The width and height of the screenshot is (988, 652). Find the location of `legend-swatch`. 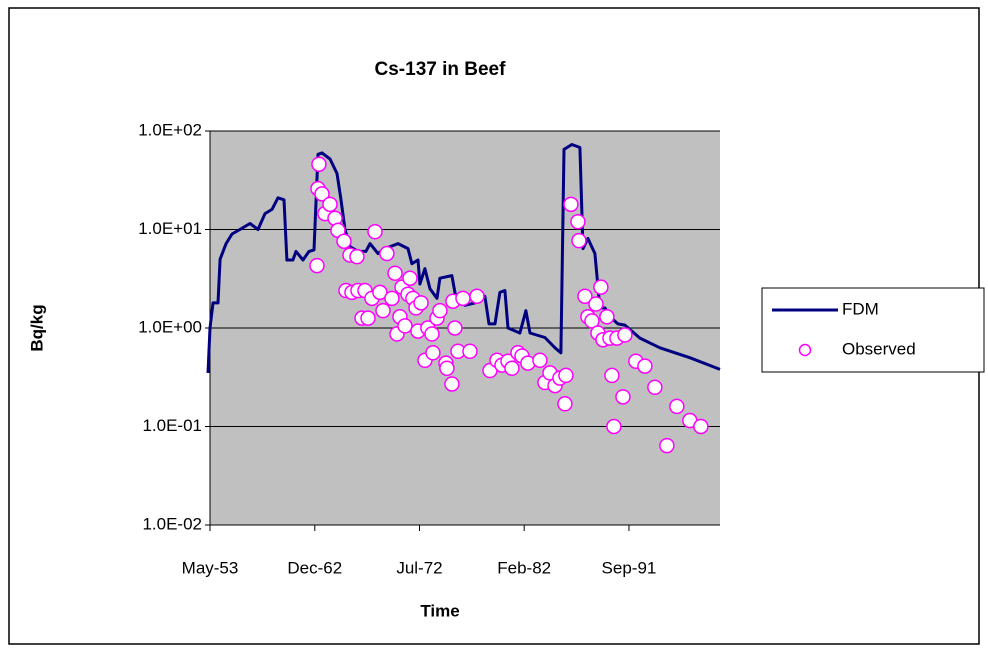

legend-swatch is located at coordinates (805, 350).